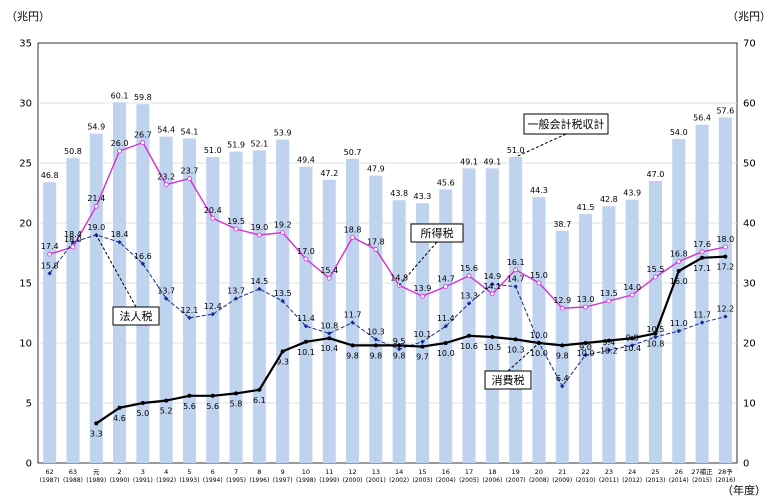  What do you see at coordinates (190, 131) in the screenshot?
I see `bar-value-label: 54.1` at bounding box center [190, 131].